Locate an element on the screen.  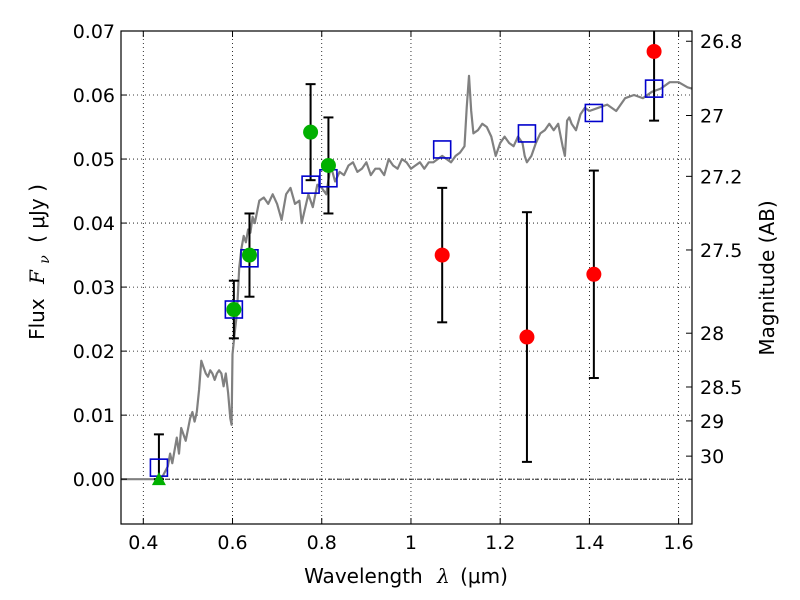
x-axis-title: Wavelength λ (μm) is located at coordinates (406, 576).